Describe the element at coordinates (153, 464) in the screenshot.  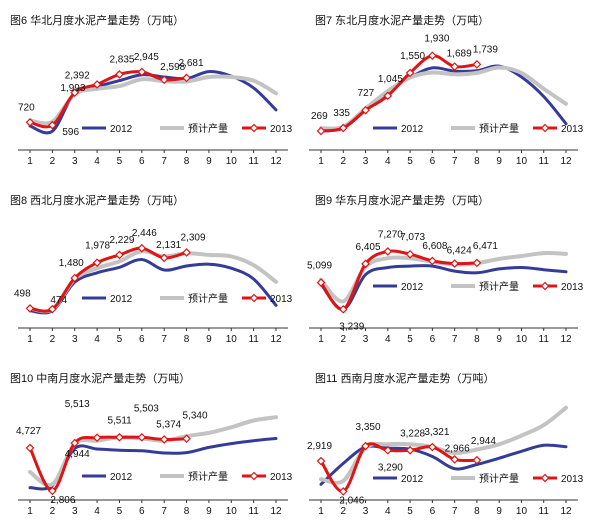
I see `series-2012-line` at that location.